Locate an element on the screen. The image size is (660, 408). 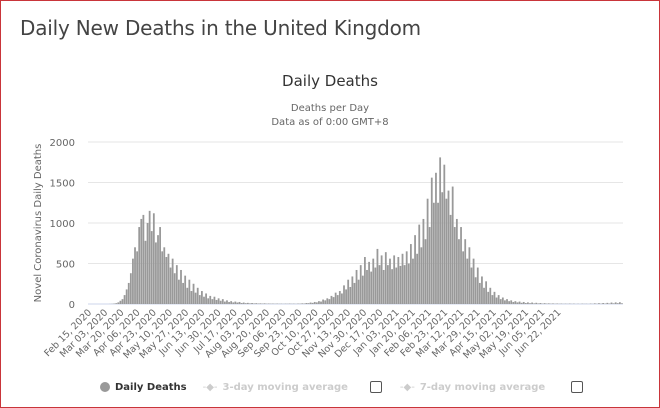
legend-item-3day-average: -◆- 3-day moving average is located at coordinates (275, 387).